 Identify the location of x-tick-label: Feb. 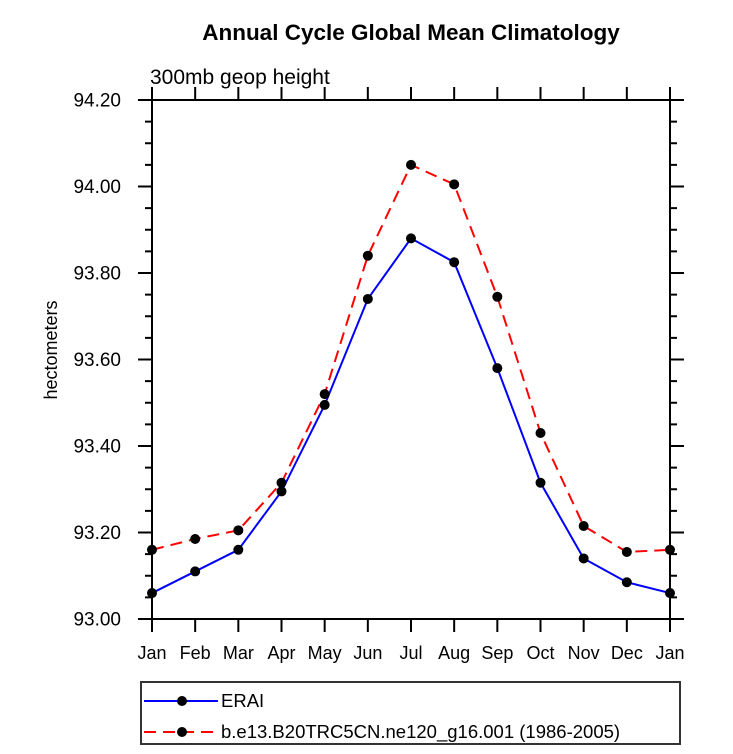
(195, 653).